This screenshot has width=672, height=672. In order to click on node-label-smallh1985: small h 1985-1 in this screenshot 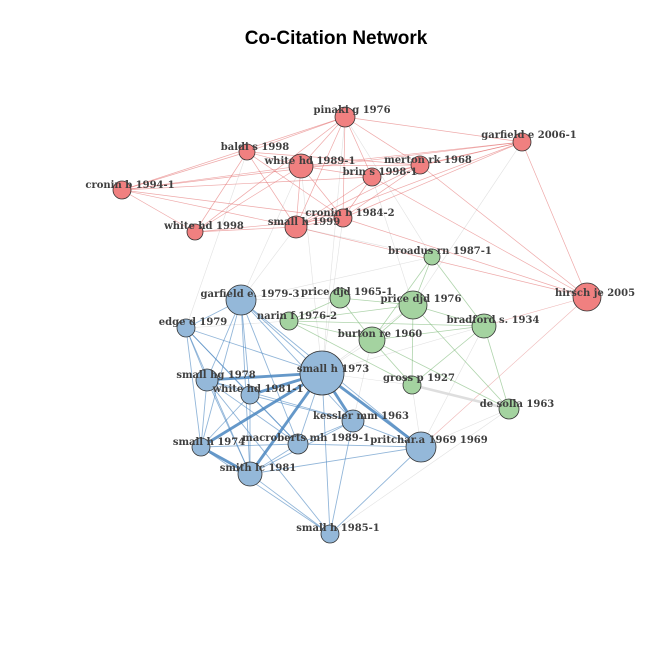, I will do `click(337, 528)`.